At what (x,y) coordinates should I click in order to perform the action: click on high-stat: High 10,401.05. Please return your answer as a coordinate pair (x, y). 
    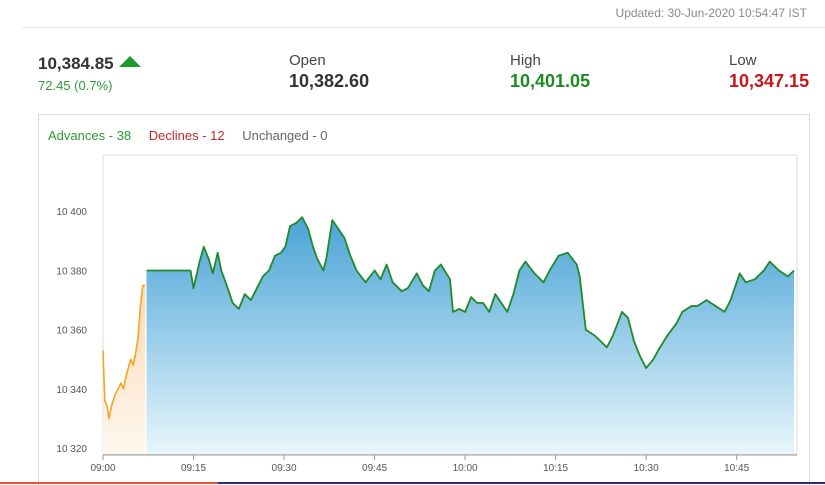
    Looking at the image, I should click on (550, 72).